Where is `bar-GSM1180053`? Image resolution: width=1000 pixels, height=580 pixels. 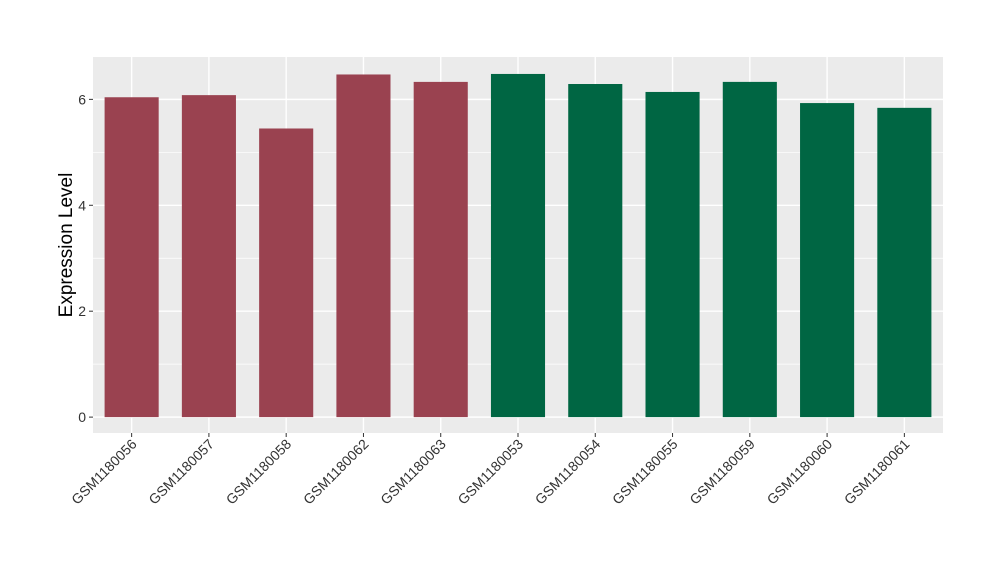
bar-GSM1180053 is located at coordinates (518, 245).